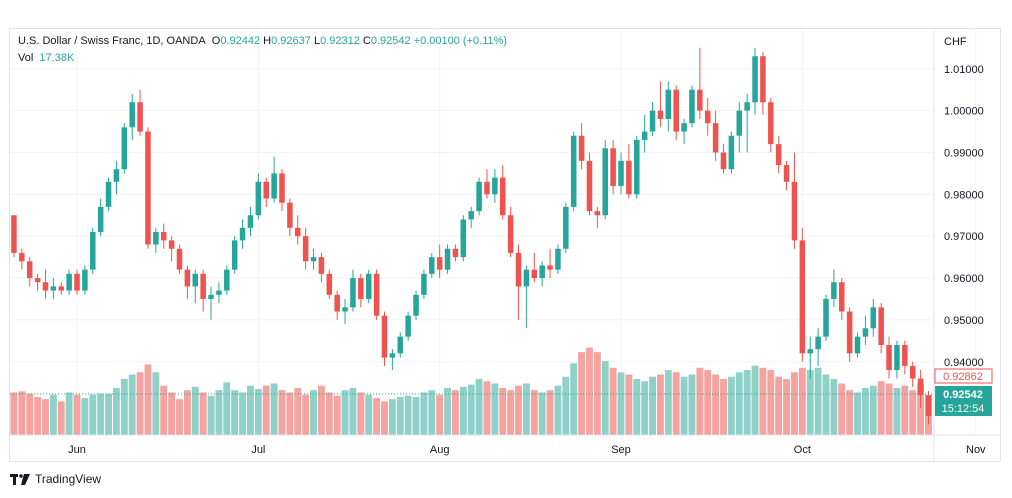 The image size is (1012, 498). Describe the element at coordinates (55, 479) in the screenshot. I see `tradingview-brand: TradingView` at that location.